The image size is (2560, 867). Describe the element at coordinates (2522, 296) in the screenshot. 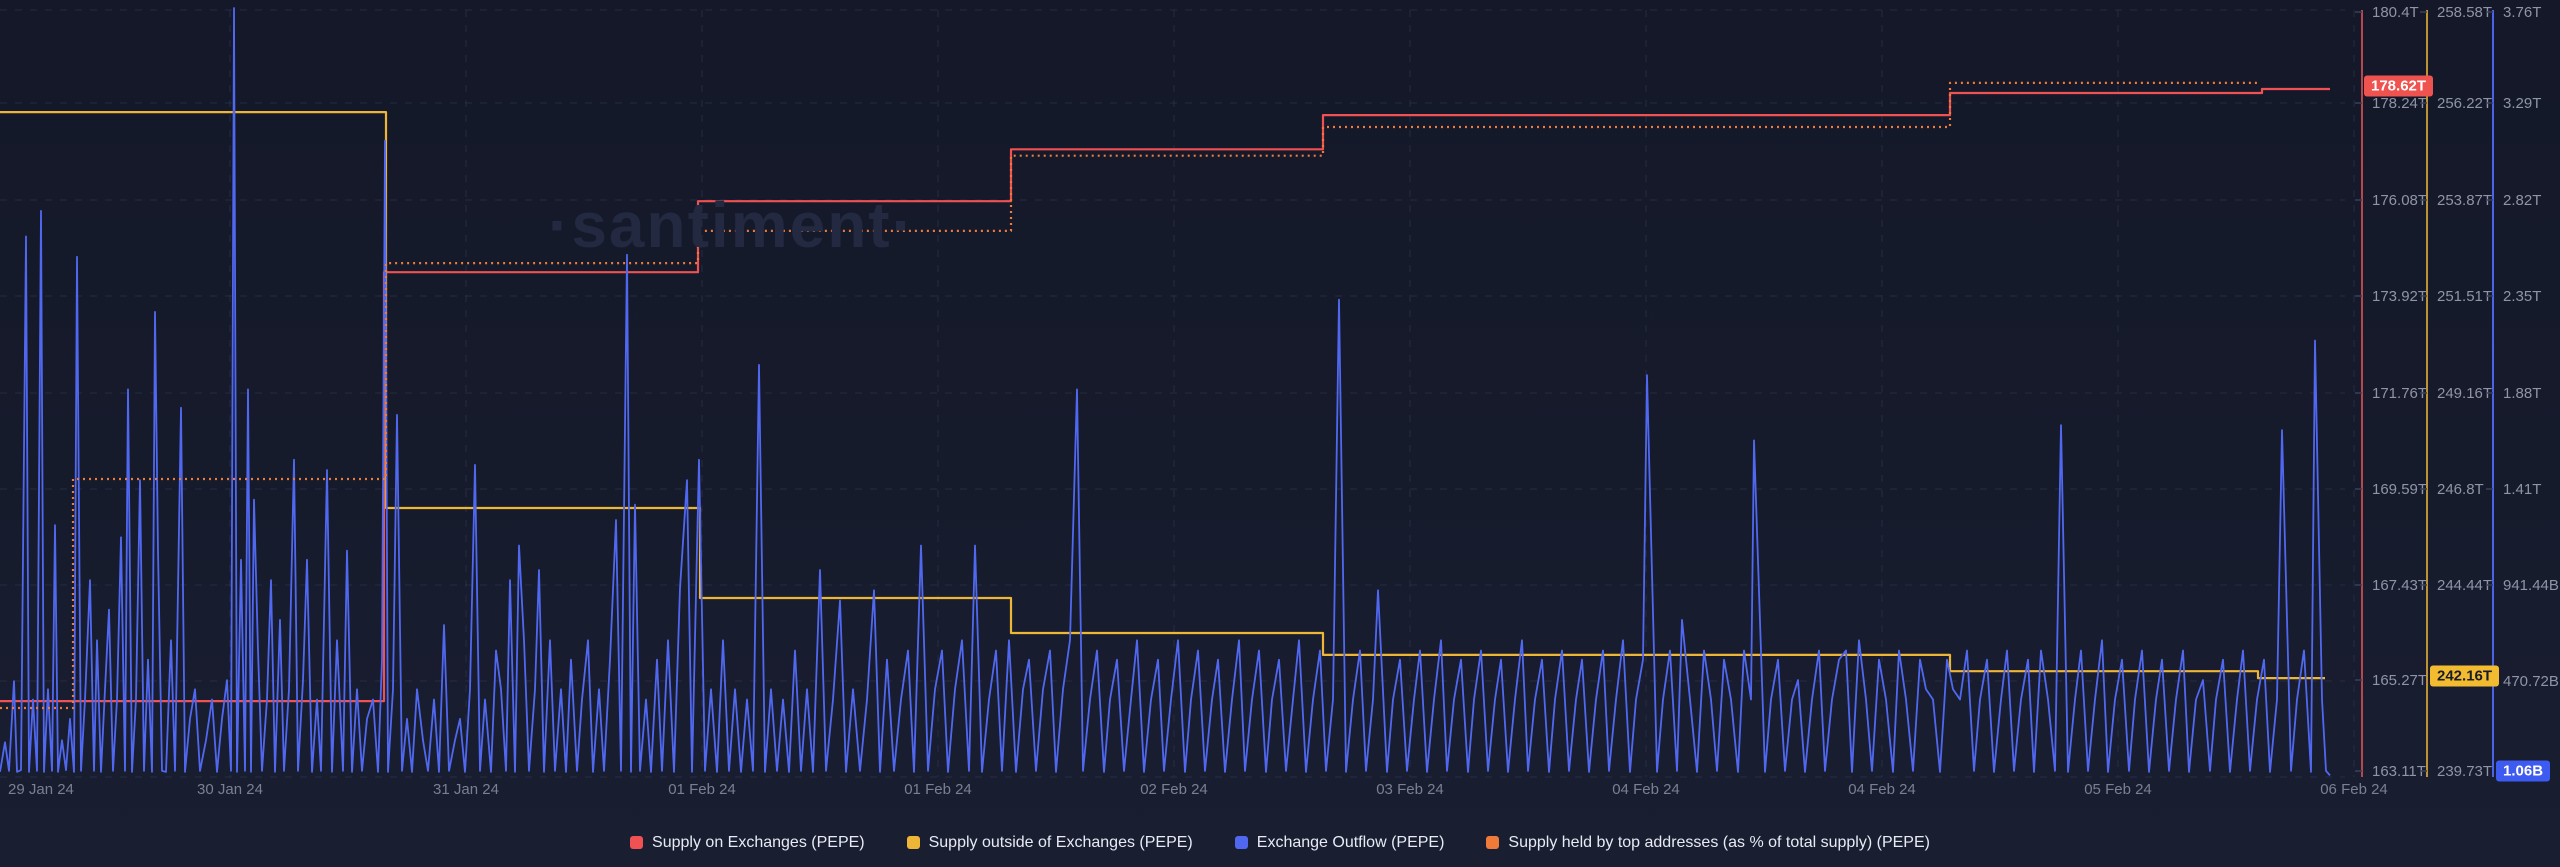

I see `exchange-outflow-axis-tick-label: 2.35T` at that location.